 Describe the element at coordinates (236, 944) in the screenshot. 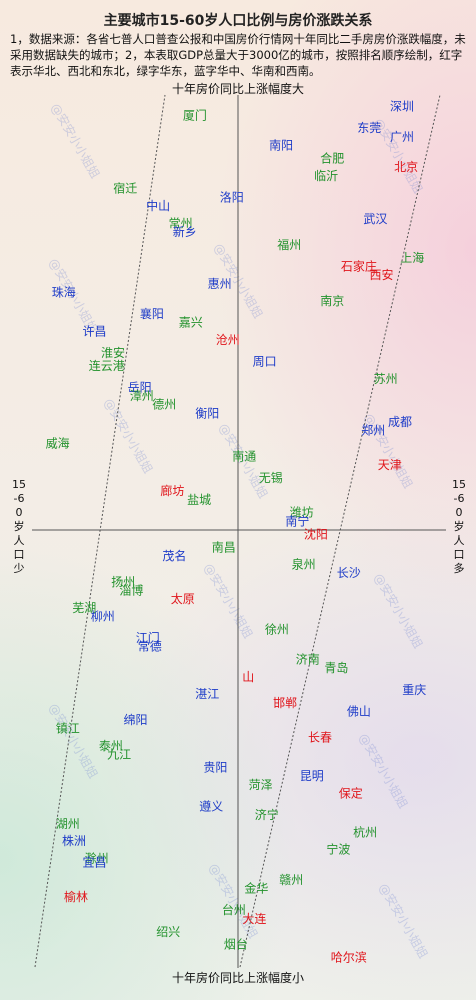

I see `city-label: 烟台` at that location.